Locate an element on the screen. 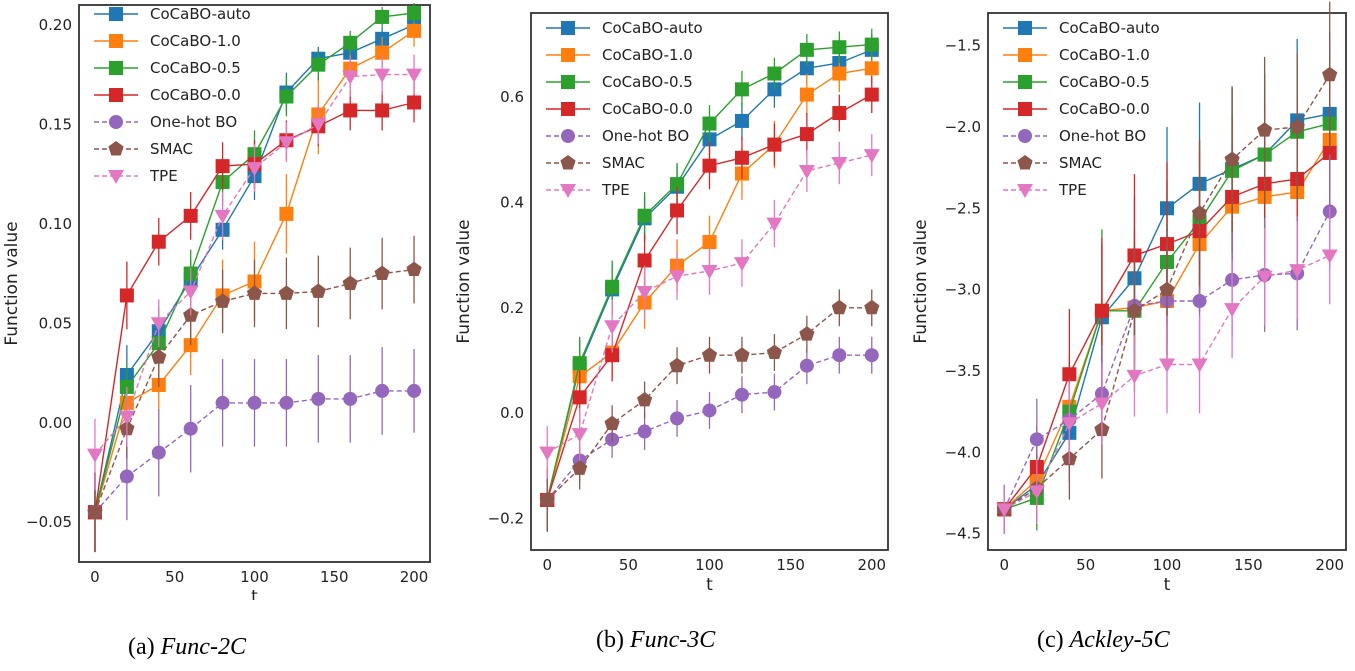 The image size is (1355, 671). y-tick-label: 0.05 is located at coordinates (55, 323).